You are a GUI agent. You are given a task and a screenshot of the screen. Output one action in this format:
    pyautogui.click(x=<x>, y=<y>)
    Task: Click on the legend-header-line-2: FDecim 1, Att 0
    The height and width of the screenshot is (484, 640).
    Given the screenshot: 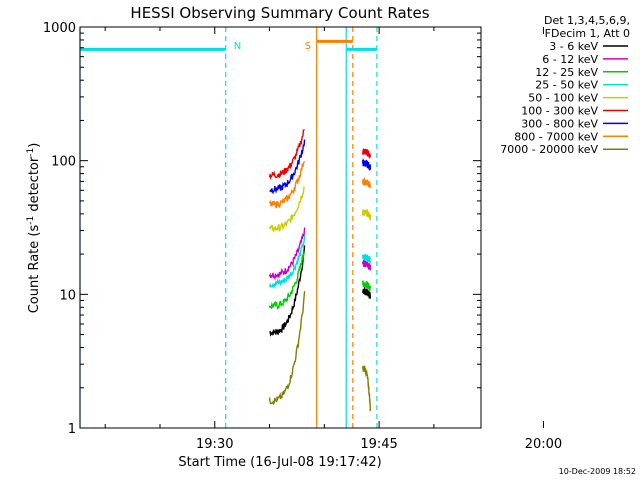 What is the action you would take?
    pyautogui.click(x=587, y=33)
    